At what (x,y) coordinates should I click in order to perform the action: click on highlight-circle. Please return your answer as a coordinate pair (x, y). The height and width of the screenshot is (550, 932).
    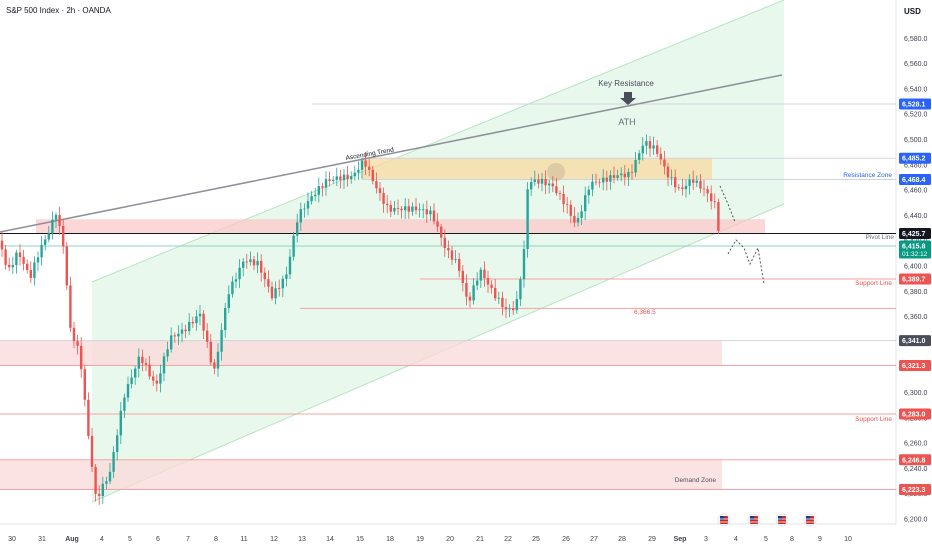
    Looking at the image, I should click on (556, 172).